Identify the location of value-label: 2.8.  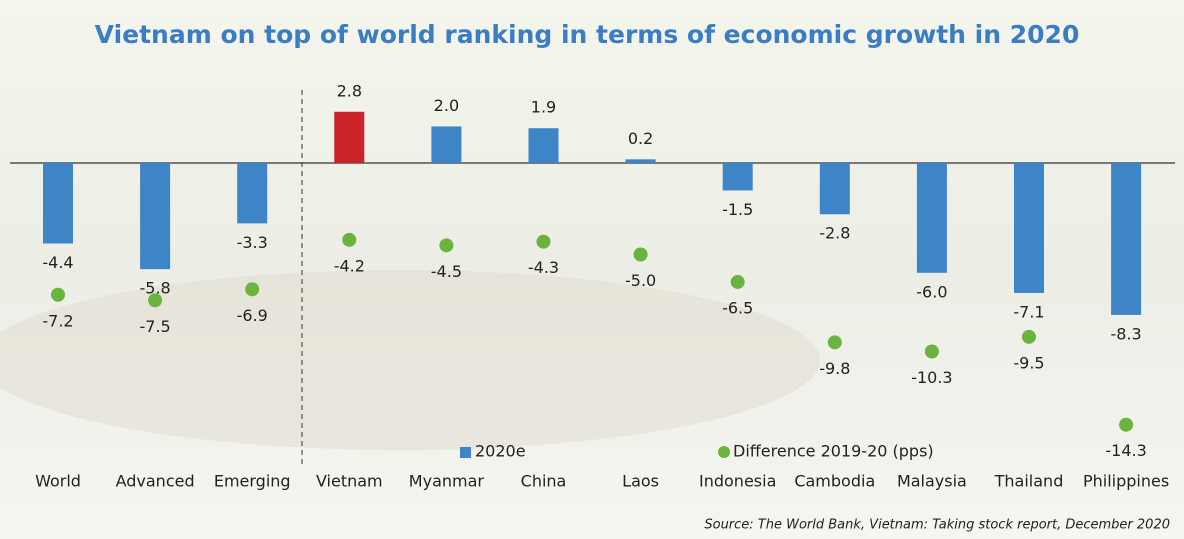
(349, 90).